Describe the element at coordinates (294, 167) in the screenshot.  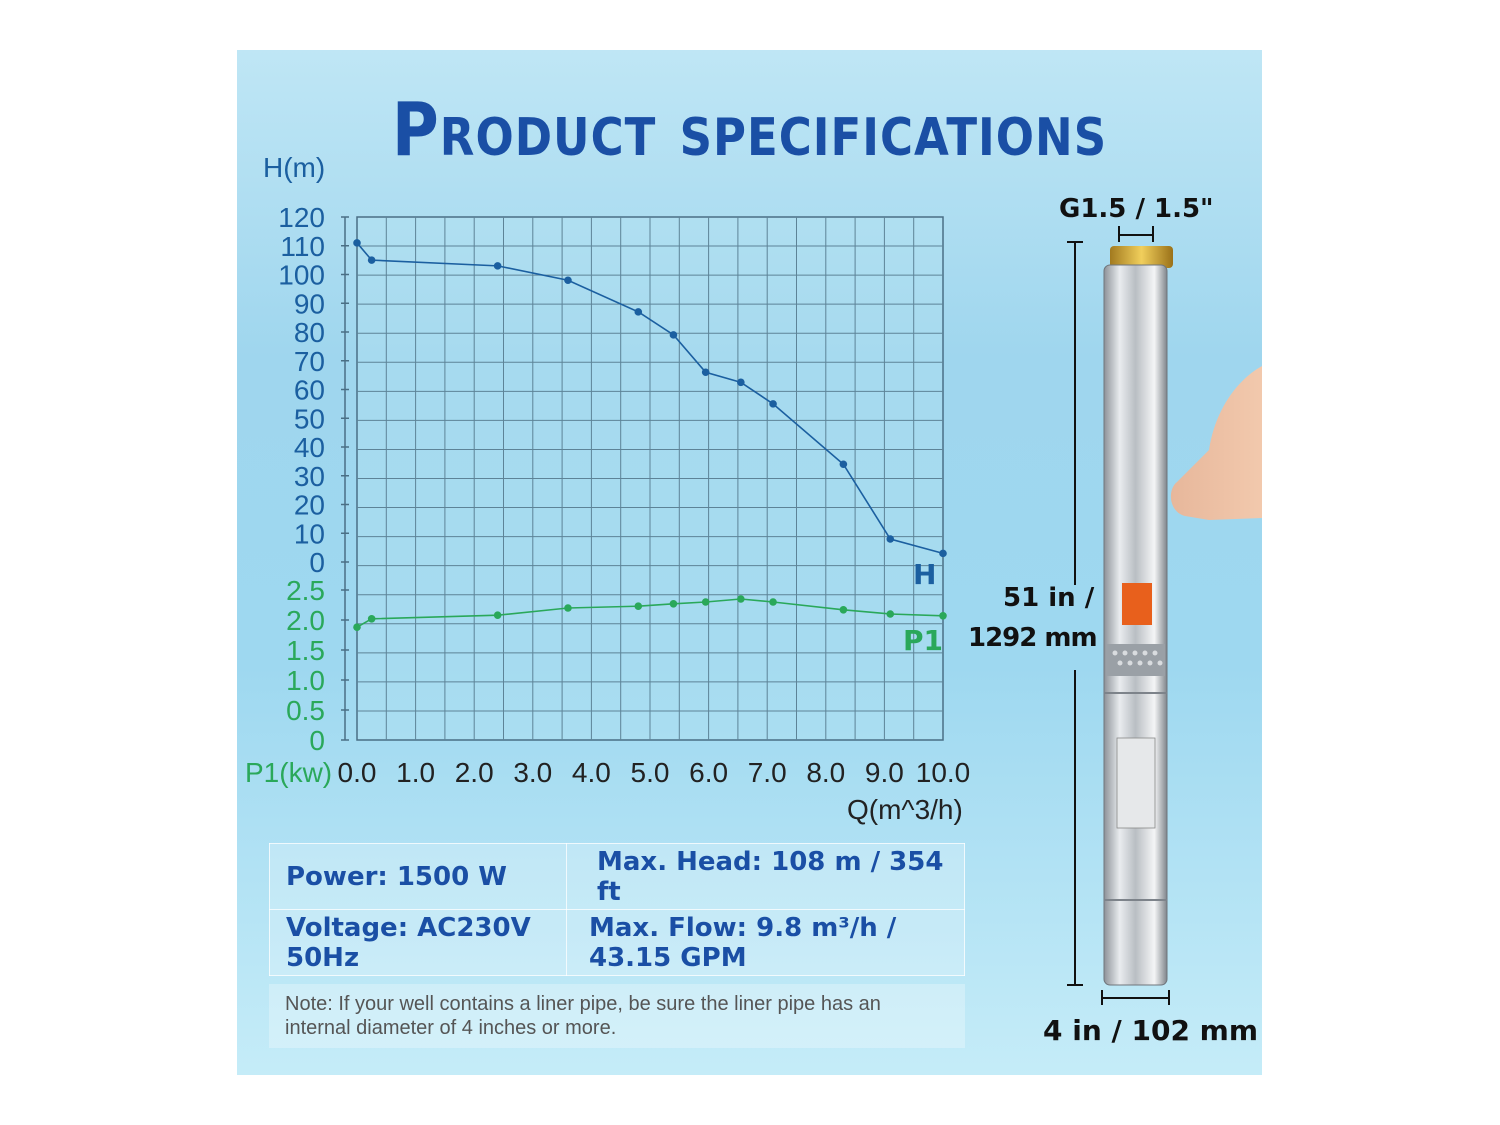
I see `head-axis-title: H(m)` at that location.